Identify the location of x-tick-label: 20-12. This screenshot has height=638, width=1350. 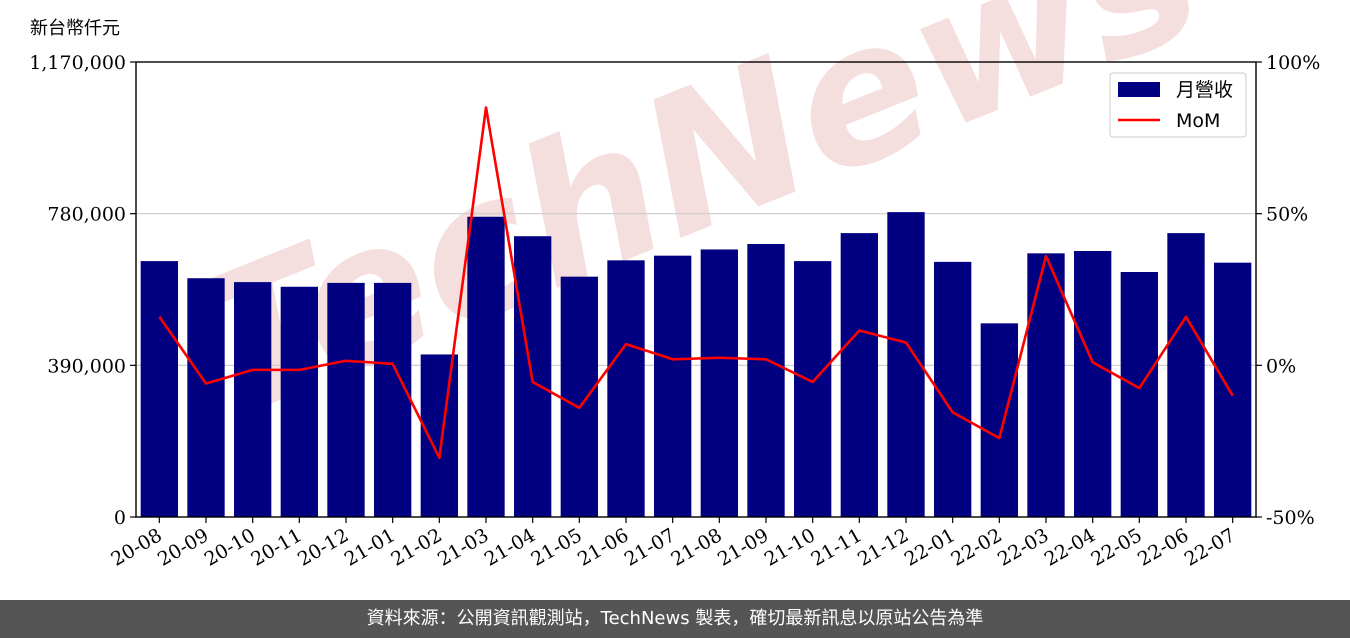
(323, 547).